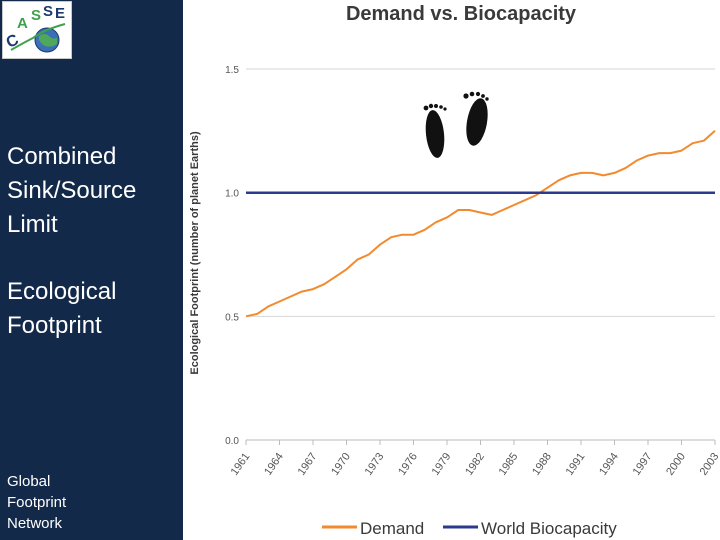 The height and width of the screenshot is (540, 720). Describe the element at coordinates (232, 70) in the screenshot. I see `y-tick-label: 1.5` at that location.